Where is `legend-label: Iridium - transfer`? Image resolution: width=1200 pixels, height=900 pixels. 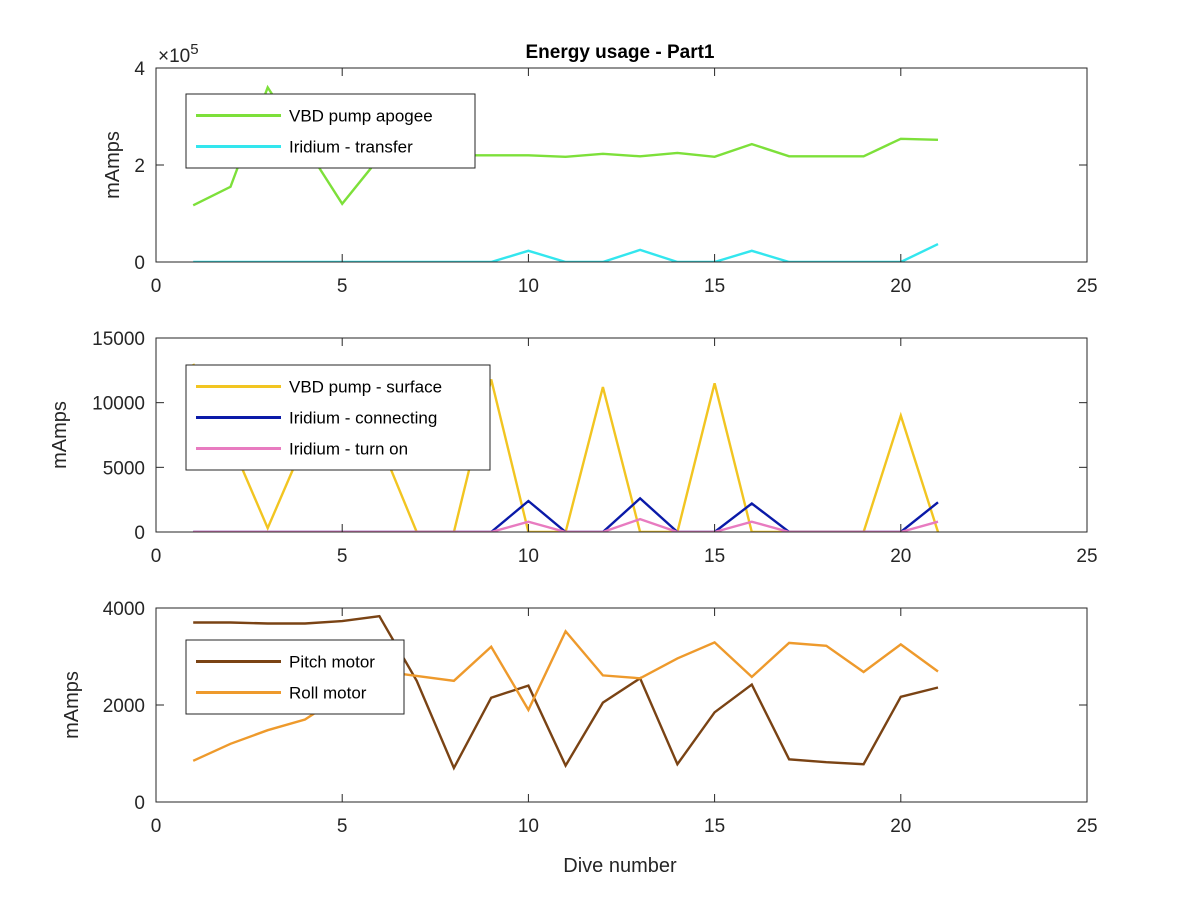
legend-label: Iridium - transfer is located at coordinates (351, 147).